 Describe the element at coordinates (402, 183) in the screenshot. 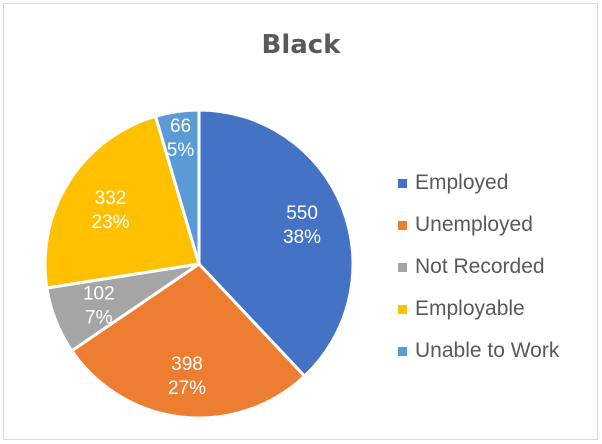

I see `legend-swatch-employed` at that location.